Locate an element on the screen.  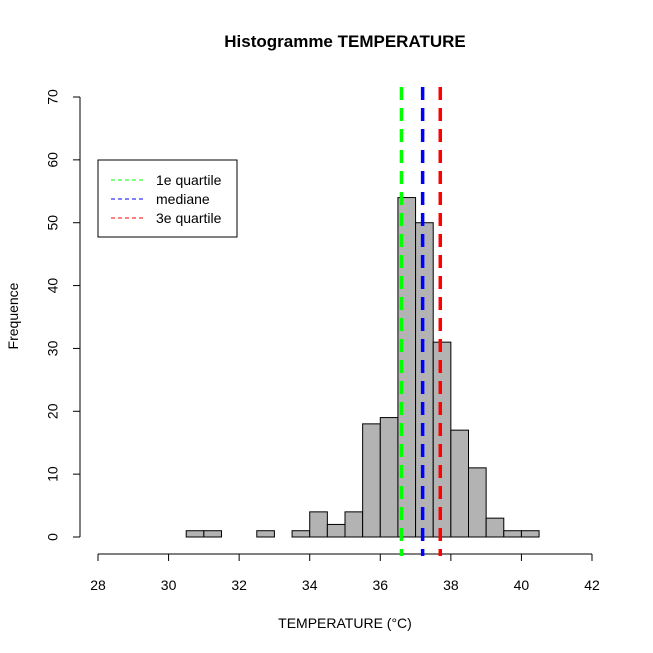
x-tick-label: 36 is located at coordinates (380, 585).